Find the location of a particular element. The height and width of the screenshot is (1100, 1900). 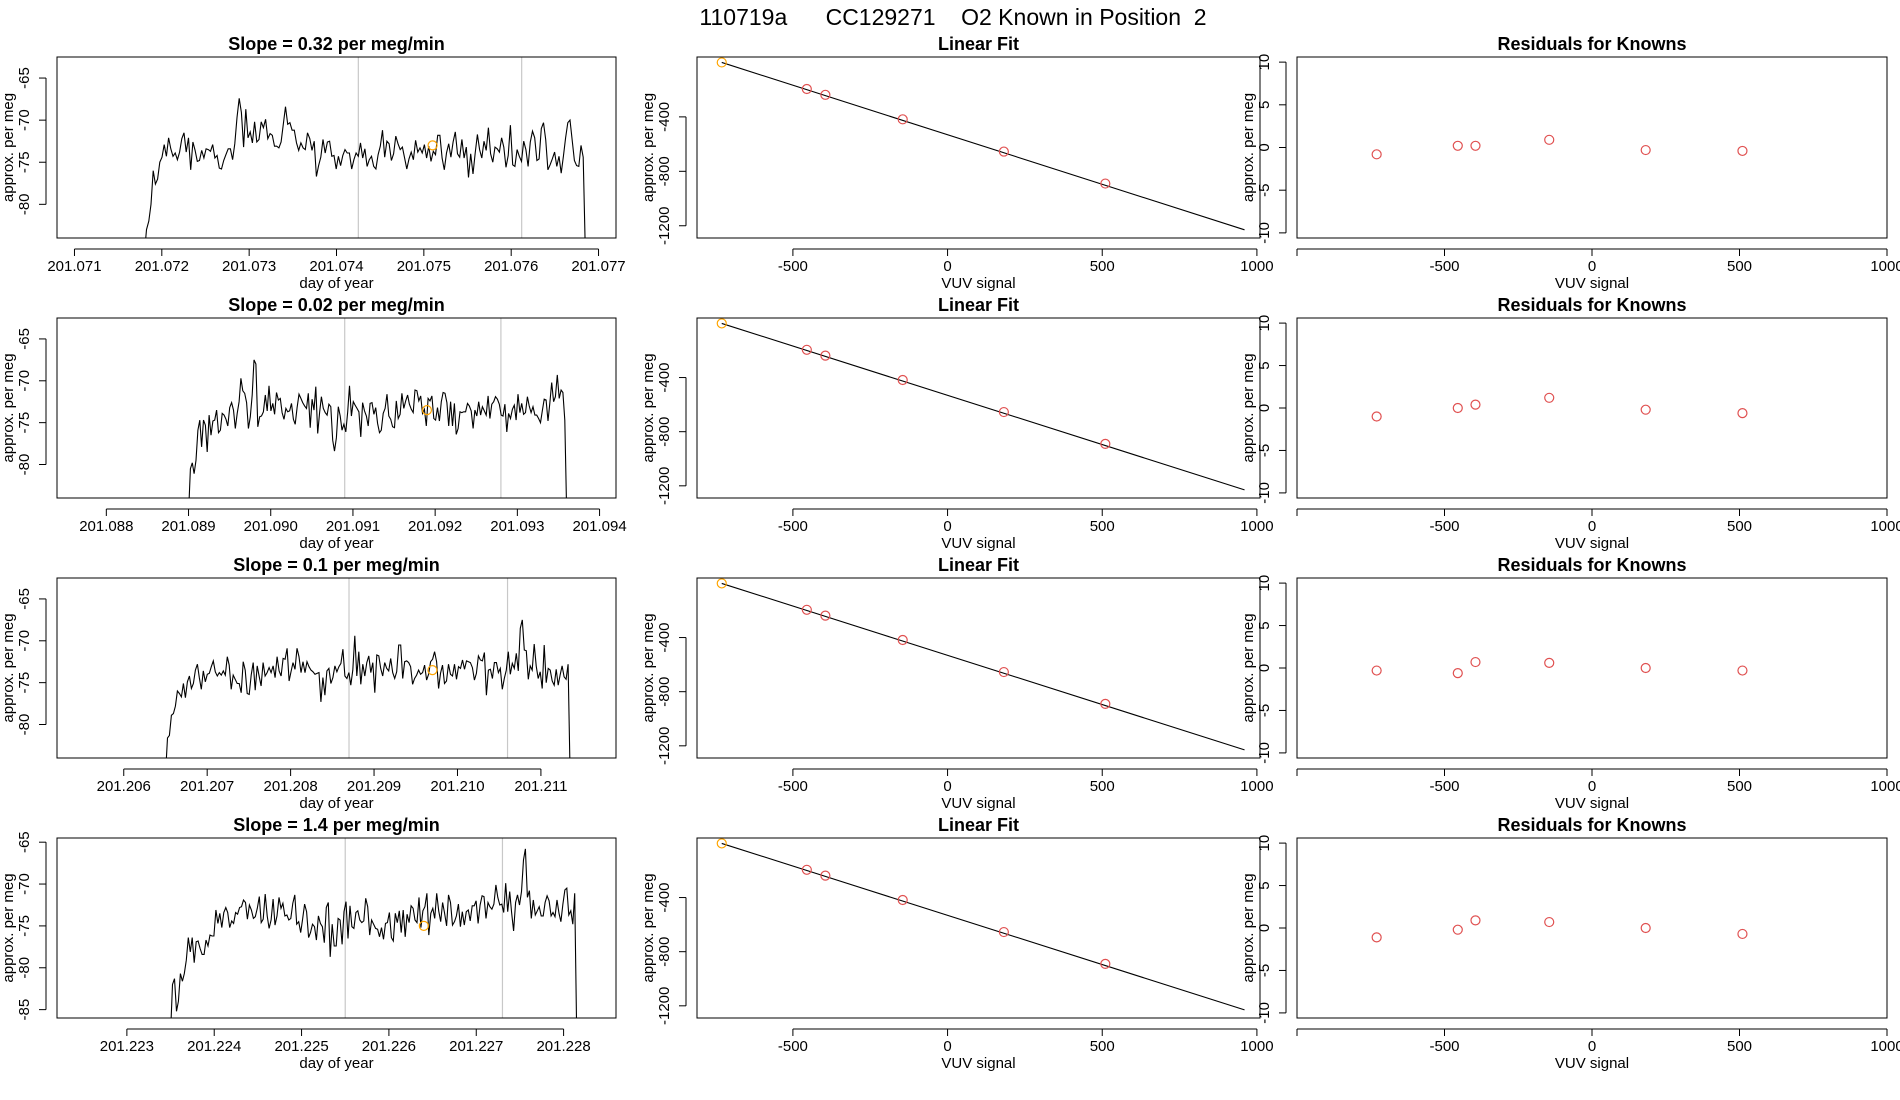

y-tick-label: -10 is located at coordinates (1264, 753).